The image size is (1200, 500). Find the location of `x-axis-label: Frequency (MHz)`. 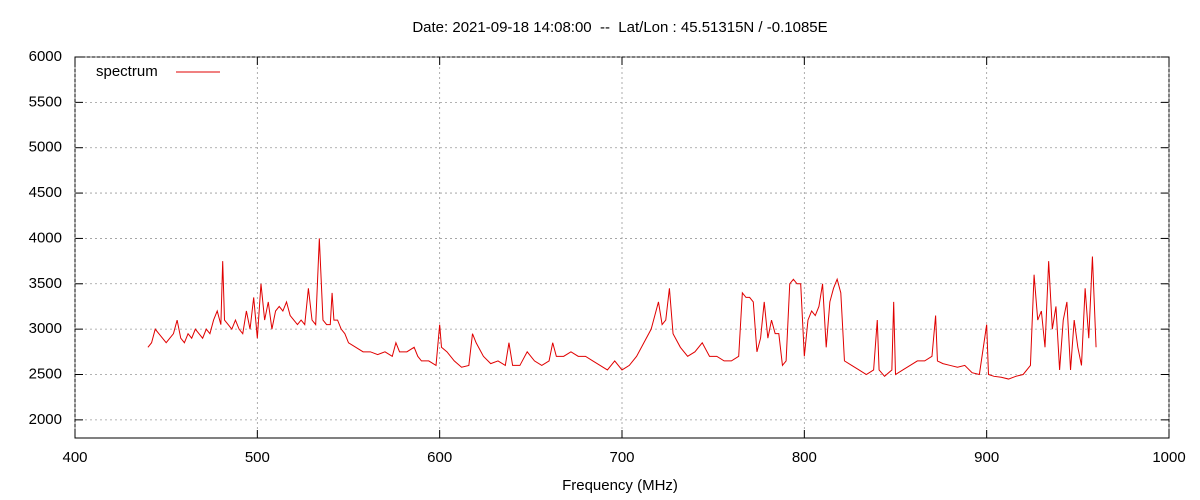

x-axis-label: Frequency (MHz) is located at coordinates (620, 485).